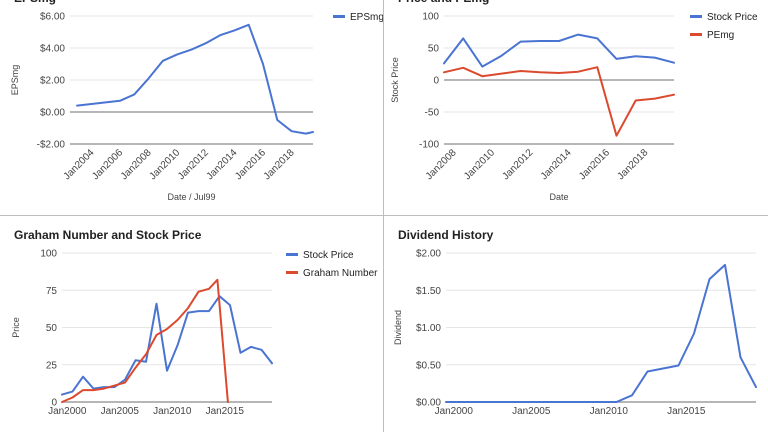 Image resolution: width=768 pixels, height=432 pixels. I want to click on panel-divider-horizontal, so click(384, 215).